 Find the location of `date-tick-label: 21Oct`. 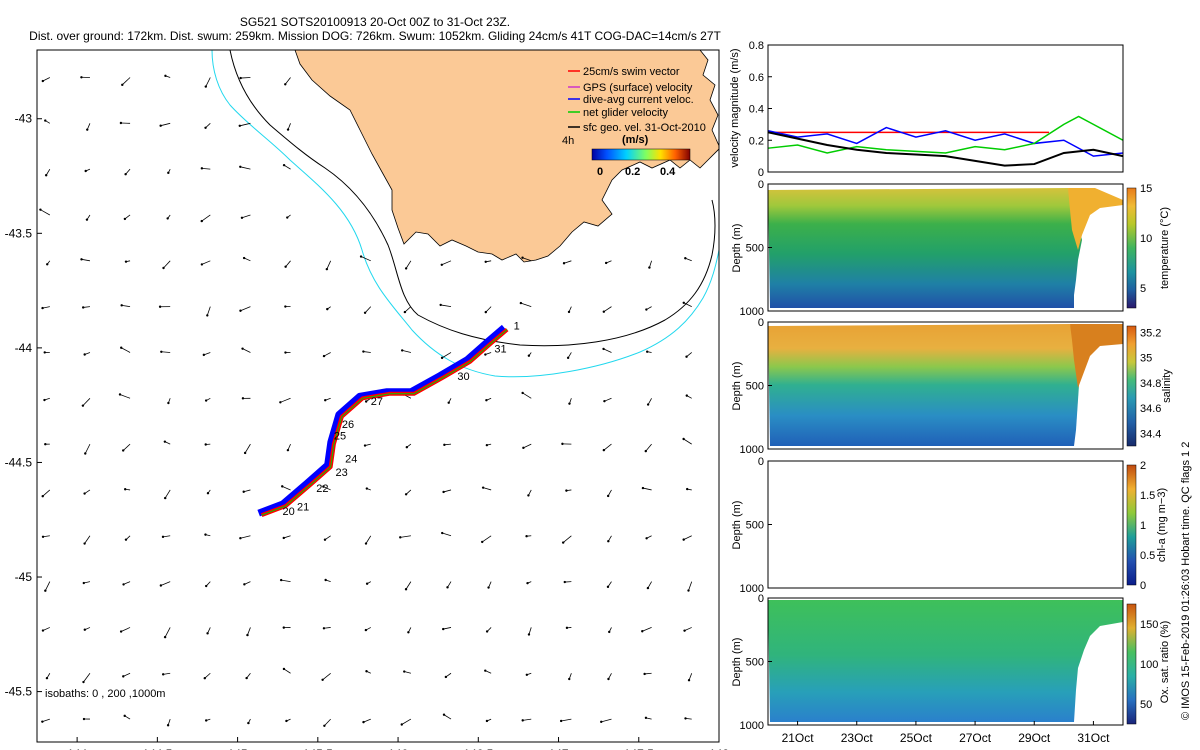

date-tick-label: 21Oct is located at coordinates (798, 738).